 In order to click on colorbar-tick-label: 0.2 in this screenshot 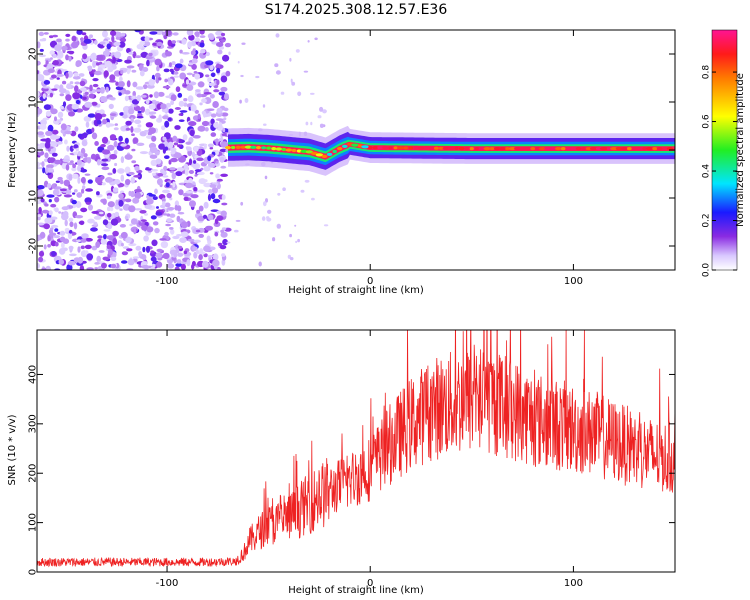, I will do `click(707, 220)`.